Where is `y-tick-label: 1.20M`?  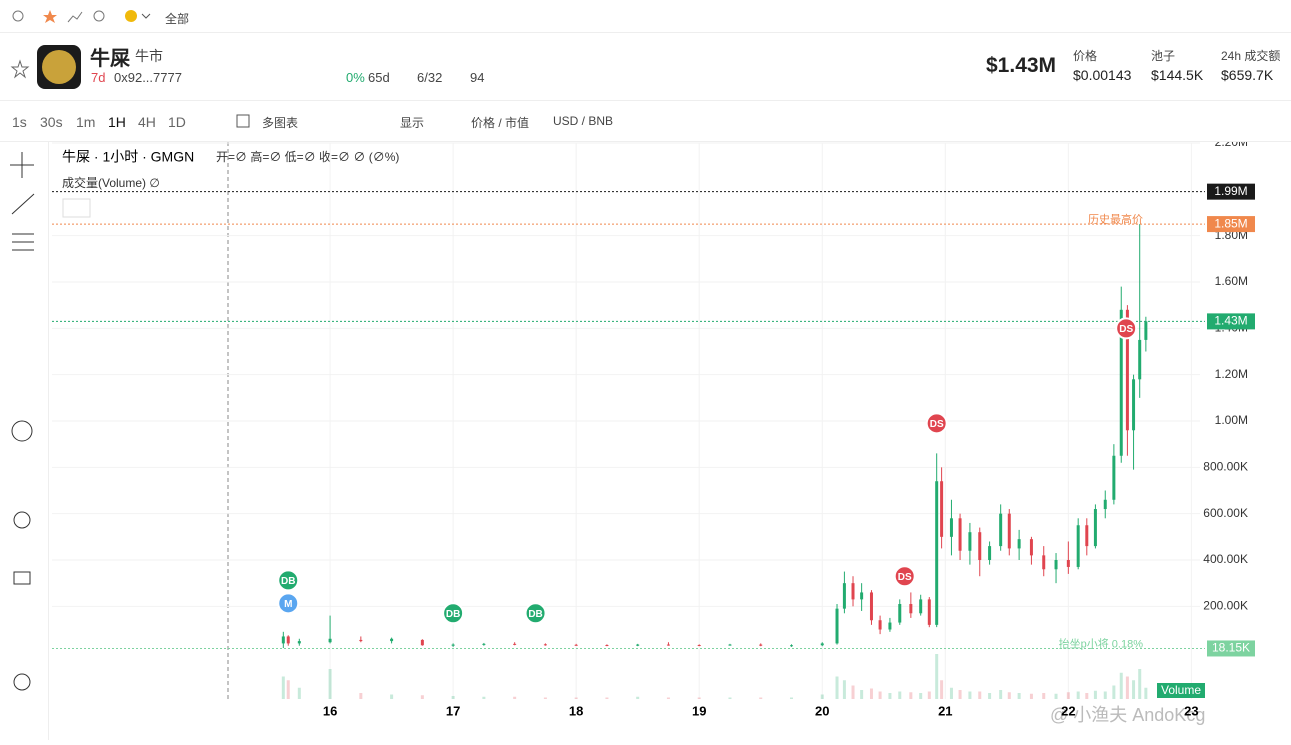 y-tick-label: 1.20M is located at coordinates (1231, 374).